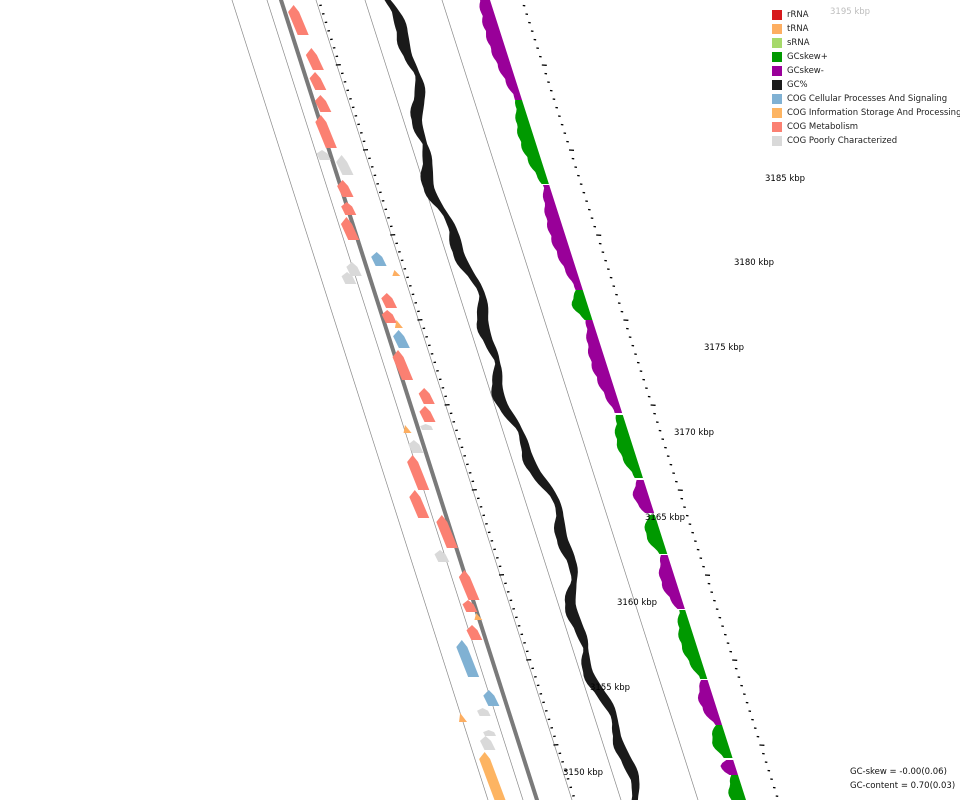 The height and width of the screenshot is (800, 960). I want to click on legend-item: rRNA, so click(866, 15).